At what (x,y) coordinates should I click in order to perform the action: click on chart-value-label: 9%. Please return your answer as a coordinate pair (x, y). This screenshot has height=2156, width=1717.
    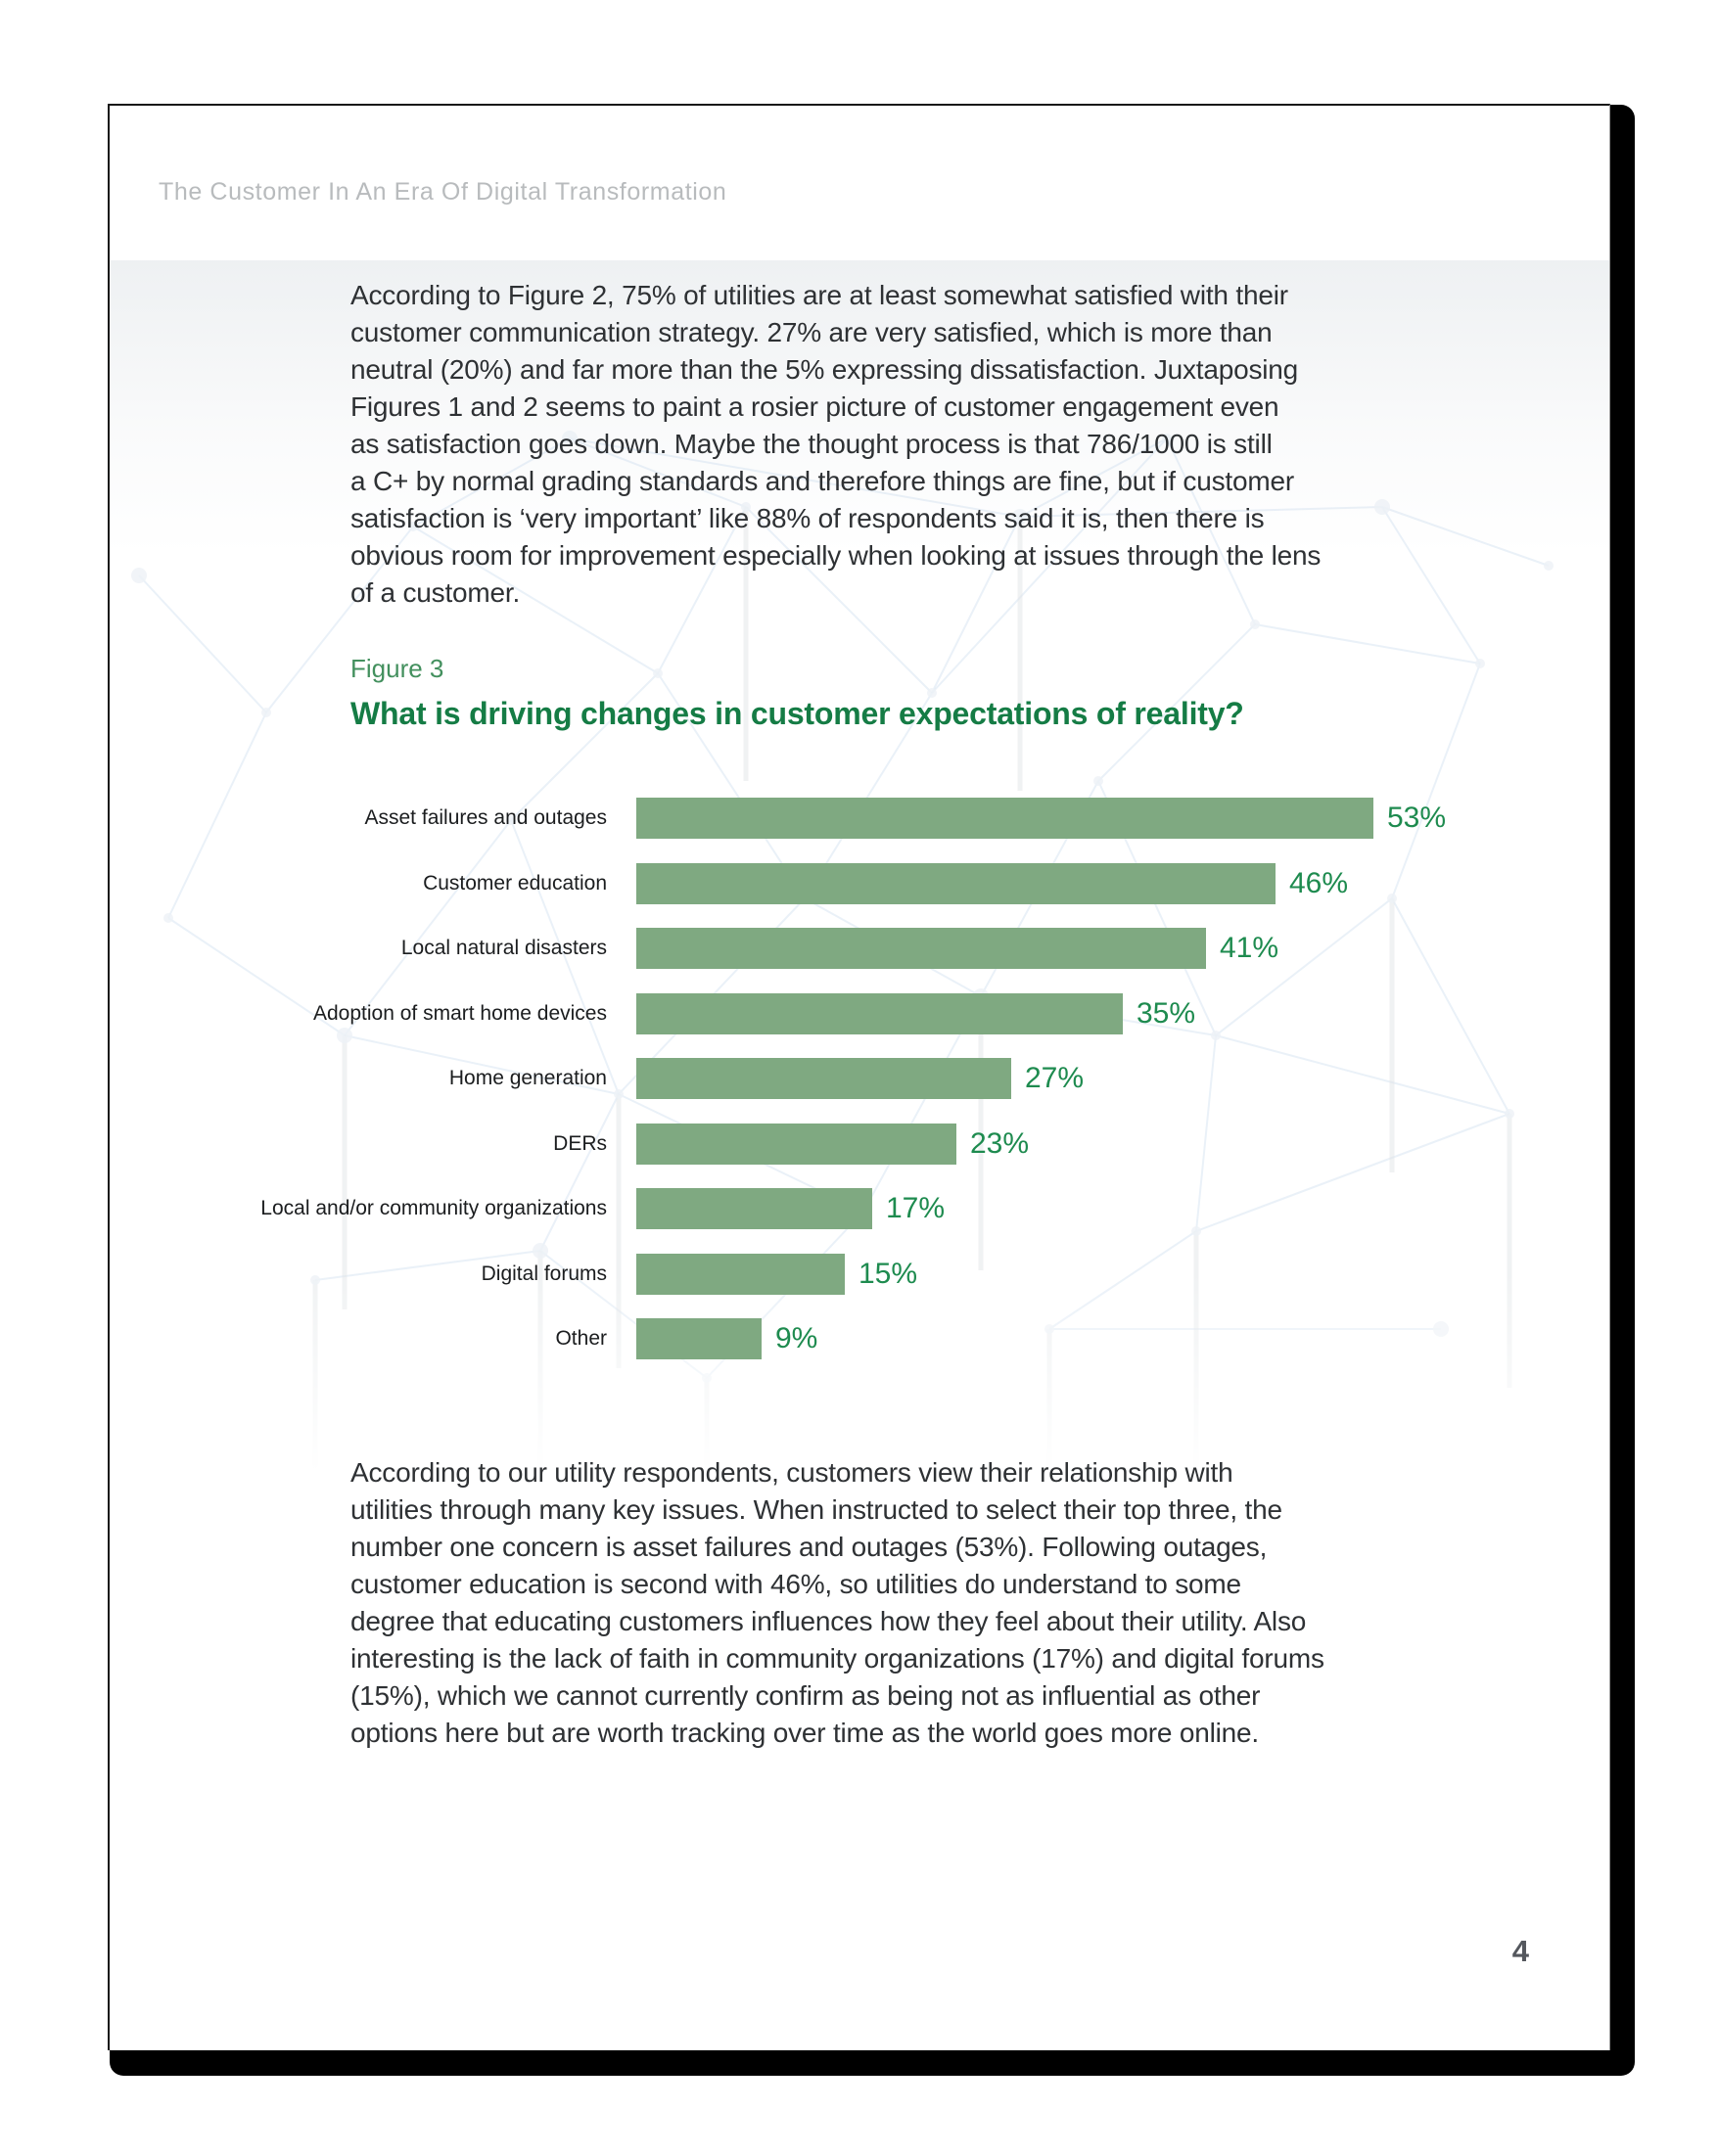
    Looking at the image, I should click on (796, 1338).